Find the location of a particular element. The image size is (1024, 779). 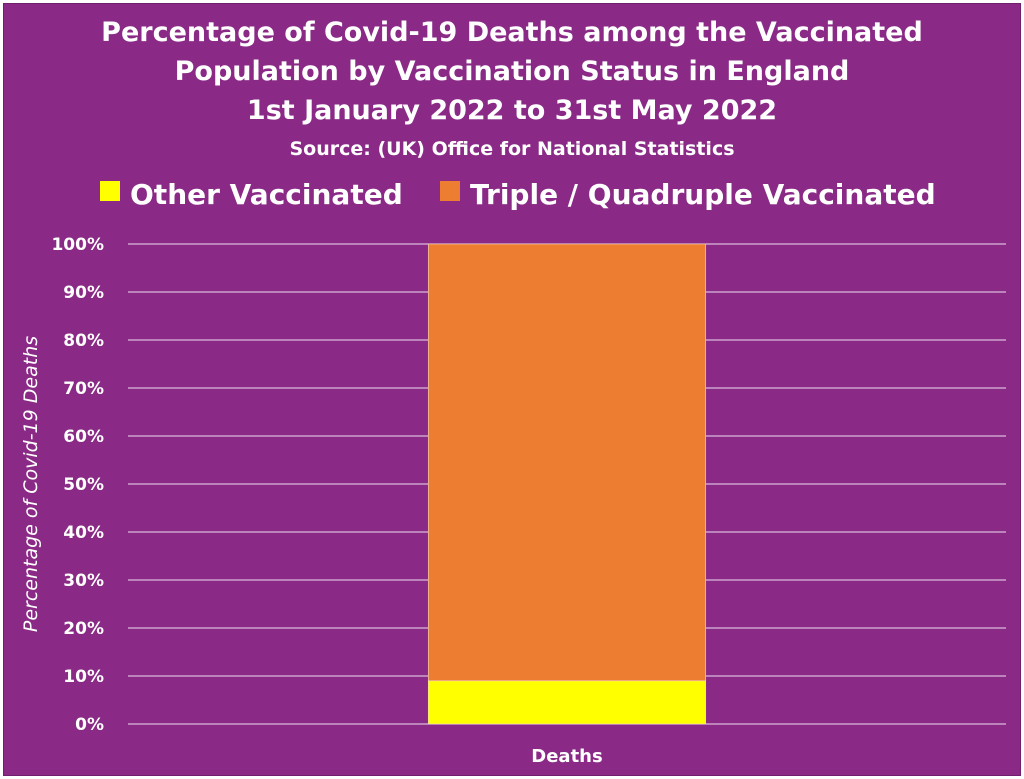

y-tick-label: 70% is located at coordinates (83, 389).